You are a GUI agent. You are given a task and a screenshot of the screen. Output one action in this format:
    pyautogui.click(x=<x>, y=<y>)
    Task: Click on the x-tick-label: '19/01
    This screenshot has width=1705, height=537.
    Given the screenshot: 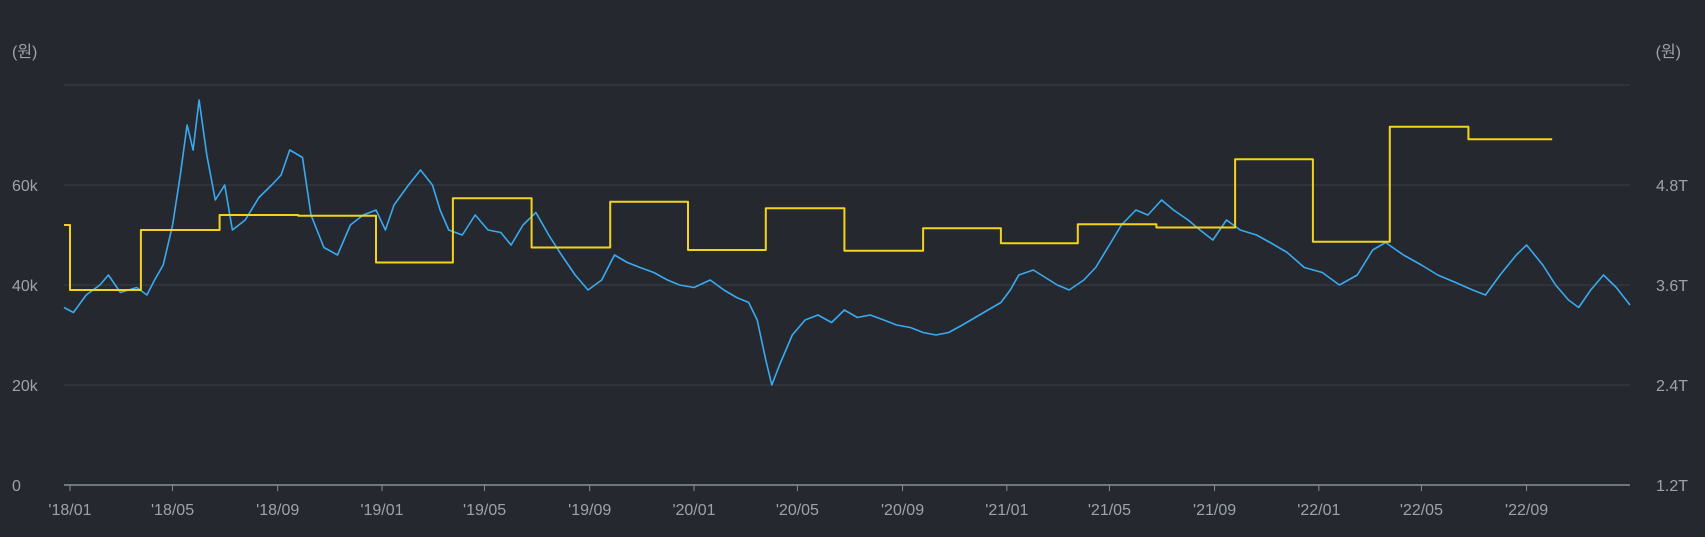 What is the action you would take?
    pyautogui.click(x=381, y=510)
    